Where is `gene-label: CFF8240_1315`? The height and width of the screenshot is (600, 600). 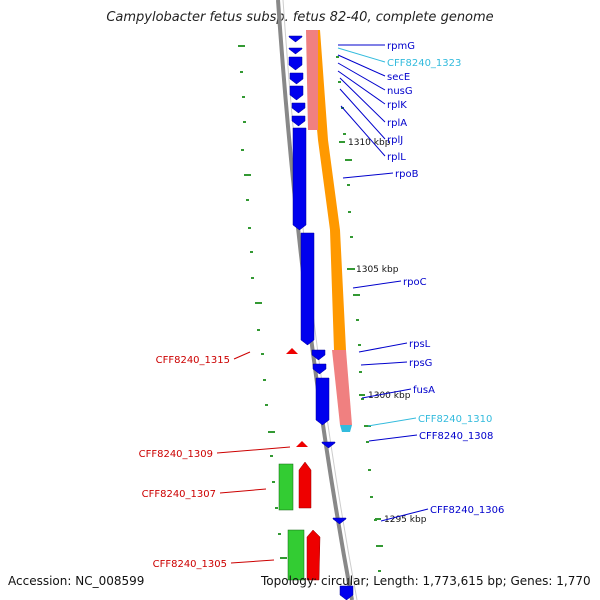 gene-label: CFF8240_1315 is located at coordinates (193, 360).